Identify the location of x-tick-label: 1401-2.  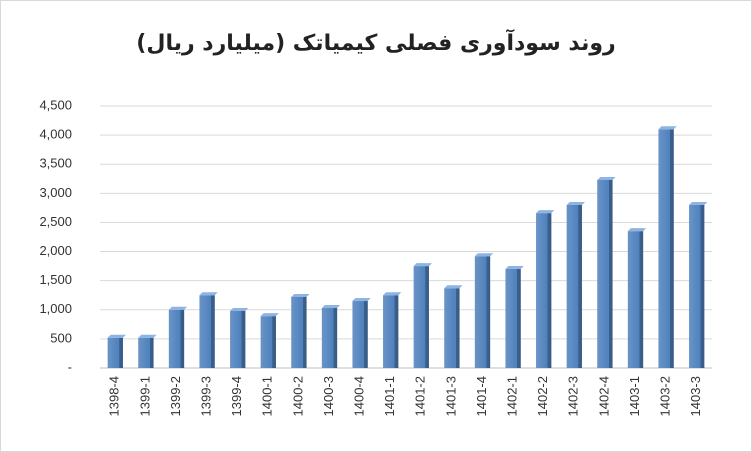
(420, 396).